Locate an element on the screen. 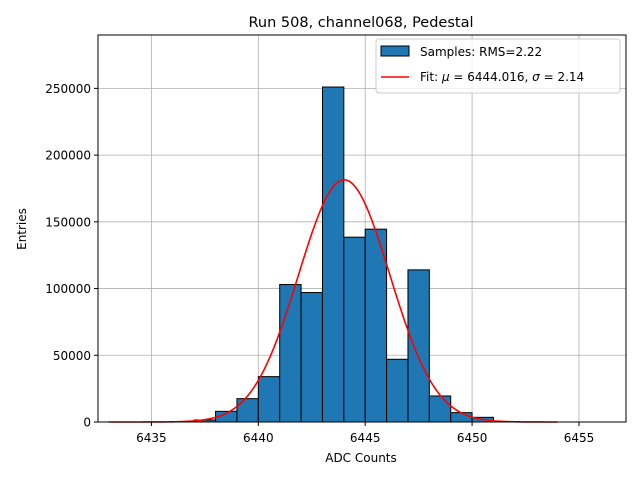 This screenshot has width=640, height=480. y-tick-label: 50000 is located at coordinates (72, 356).